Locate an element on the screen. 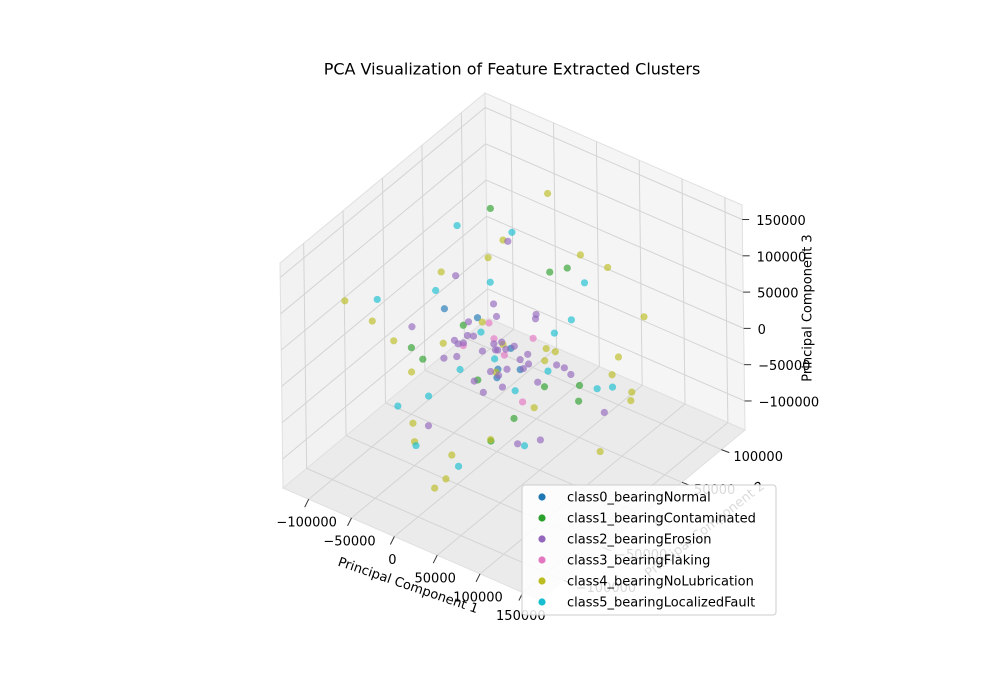 The height and width of the screenshot is (700, 1000). legend-label: class0_bearingNormal is located at coordinates (639, 498).